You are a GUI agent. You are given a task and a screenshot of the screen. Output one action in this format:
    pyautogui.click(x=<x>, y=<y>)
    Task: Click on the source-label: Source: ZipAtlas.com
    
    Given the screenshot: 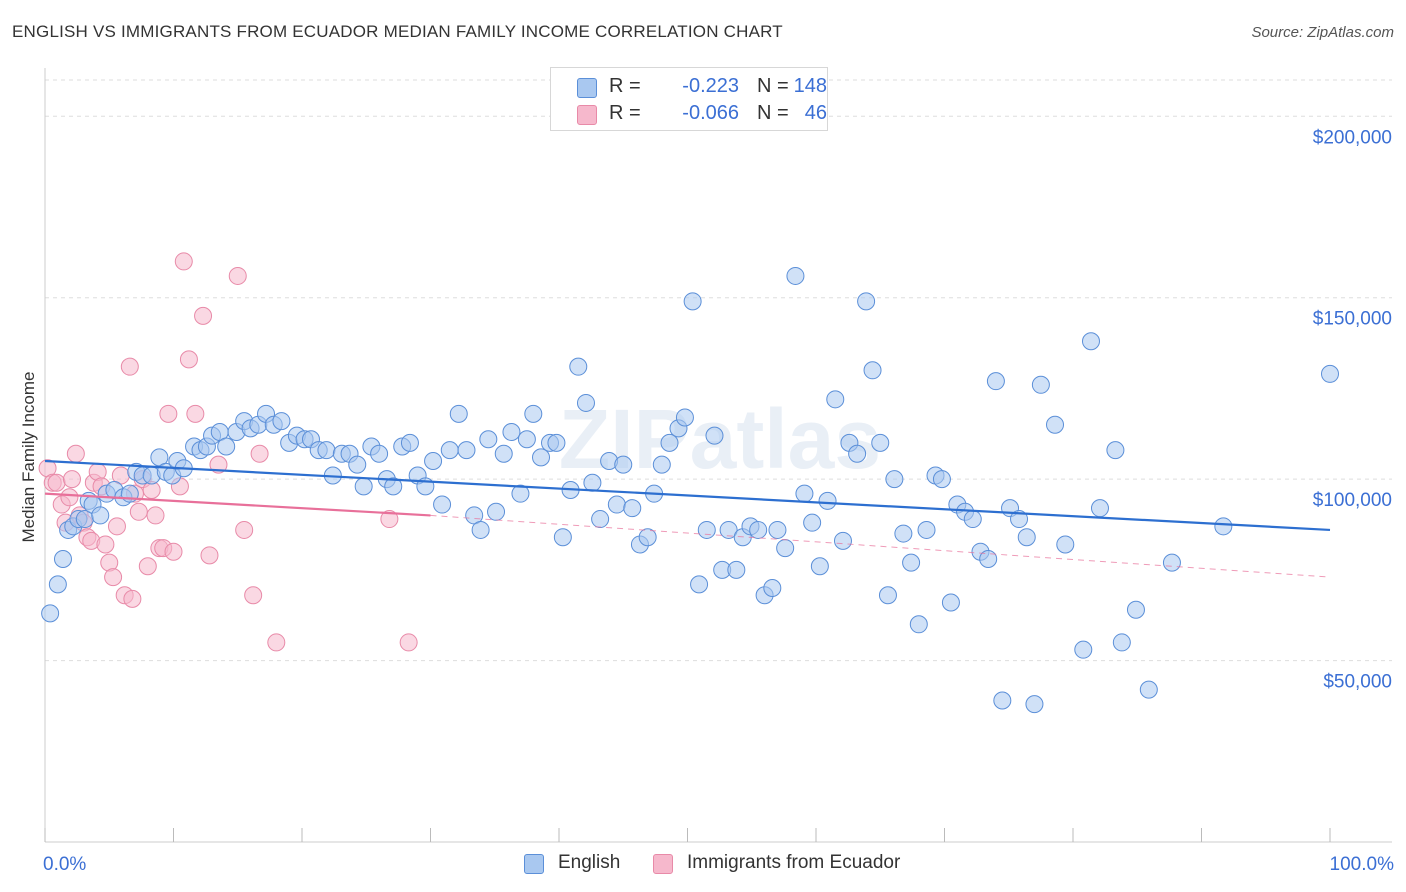 What is the action you would take?
    pyautogui.click(x=1322, y=32)
    